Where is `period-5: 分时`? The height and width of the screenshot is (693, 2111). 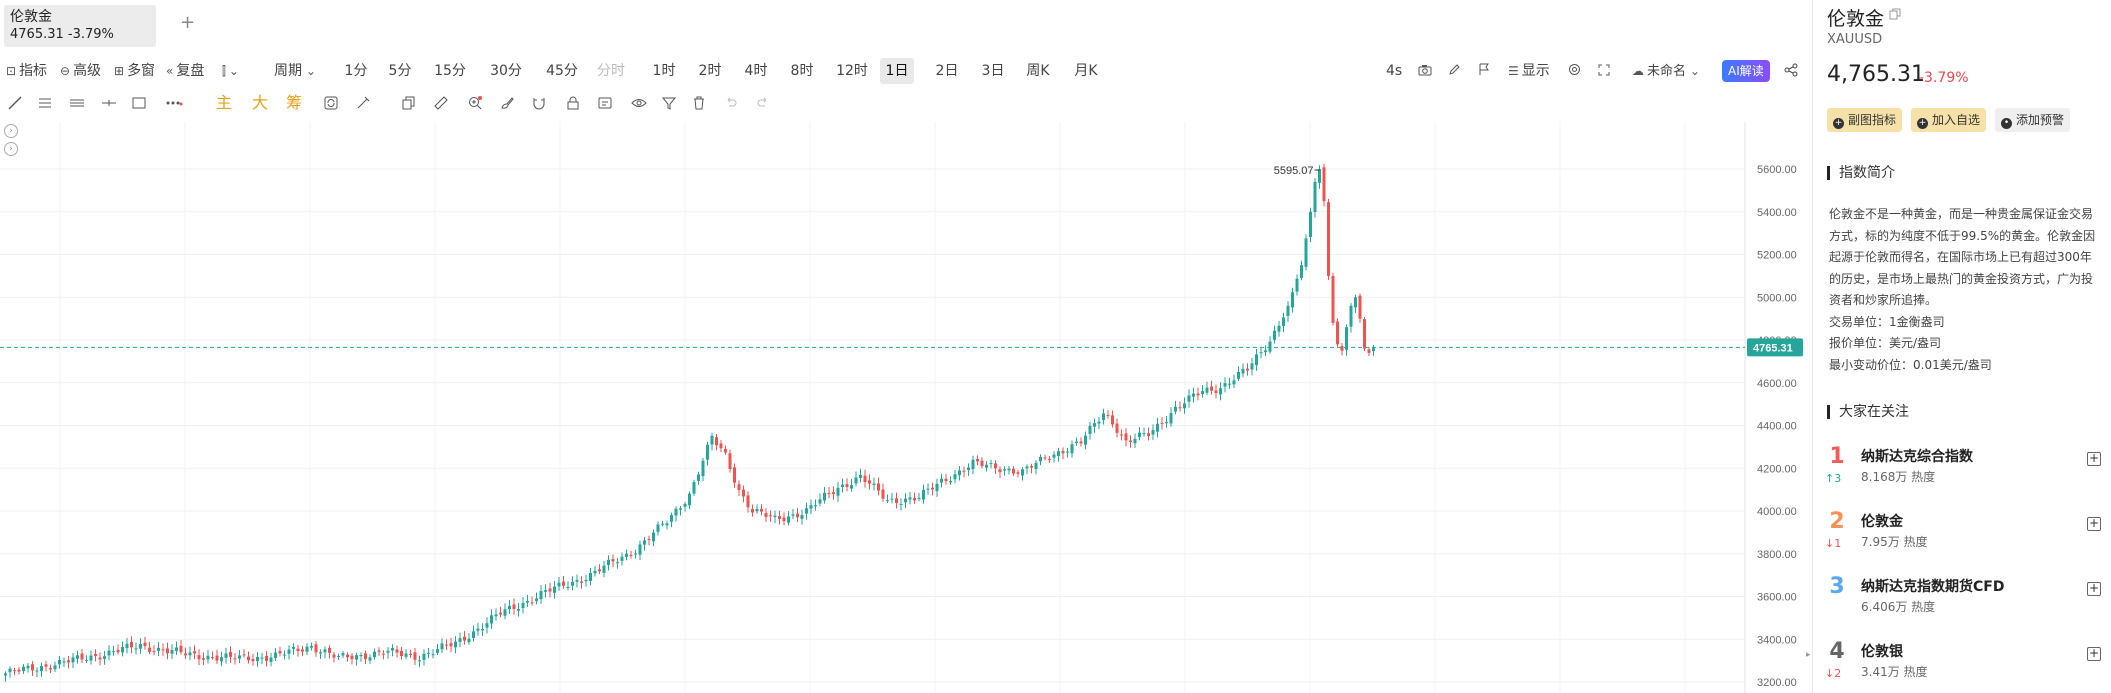
period-5: 分时 is located at coordinates (611, 71).